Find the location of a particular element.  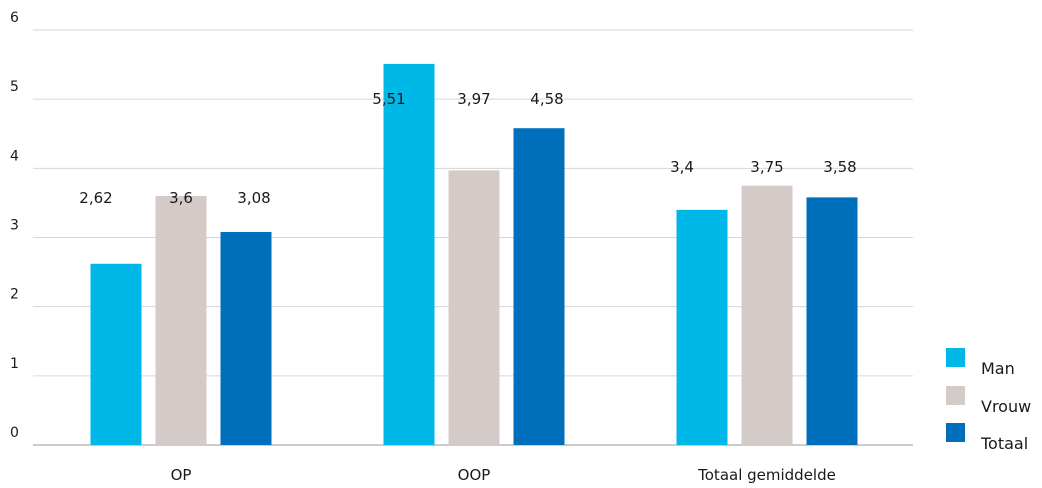

legend-swatch-totaal is located at coordinates (955, 432).